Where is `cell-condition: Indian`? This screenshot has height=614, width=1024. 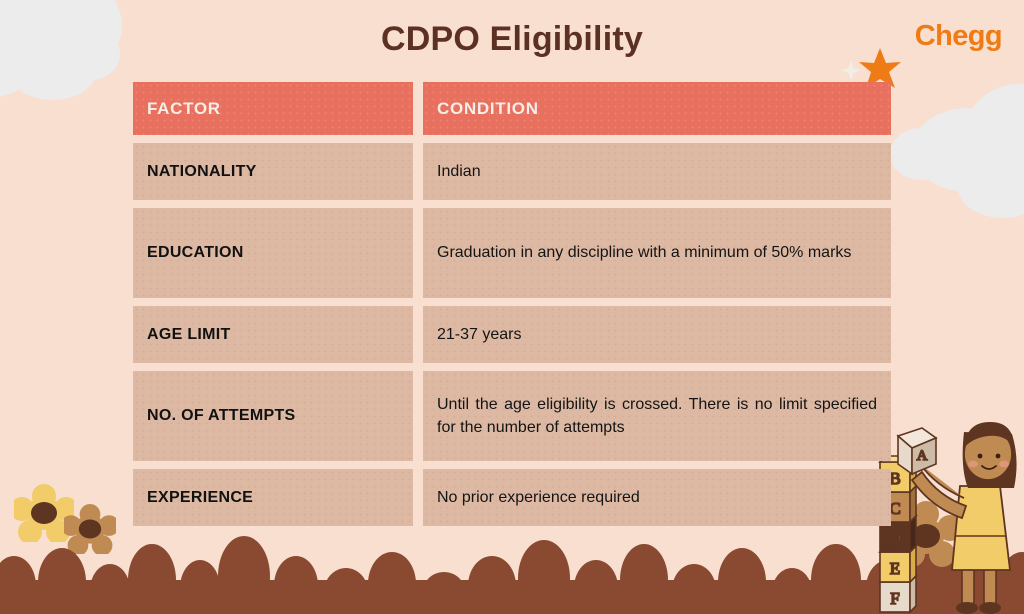
cell-condition: Indian is located at coordinates (657, 171).